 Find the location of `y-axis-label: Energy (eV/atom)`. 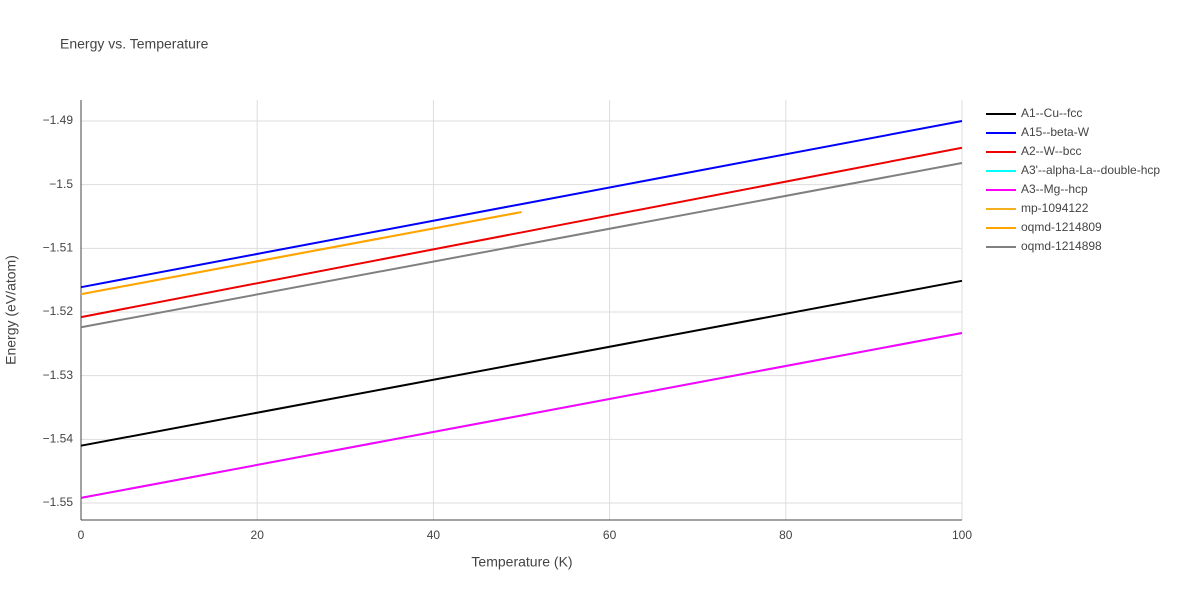

y-axis-label: Energy (eV/atom) is located at coordinates (11, 310).